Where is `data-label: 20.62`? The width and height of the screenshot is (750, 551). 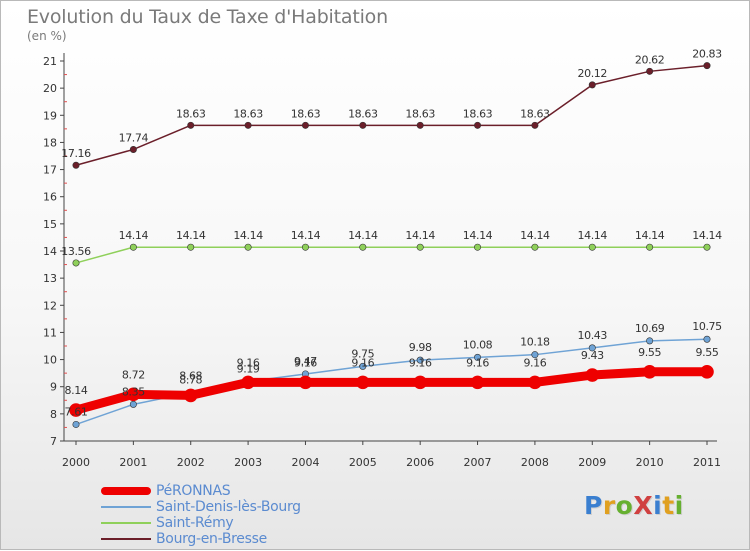
data-label: 20.62 is located at coordinates (650, 59).